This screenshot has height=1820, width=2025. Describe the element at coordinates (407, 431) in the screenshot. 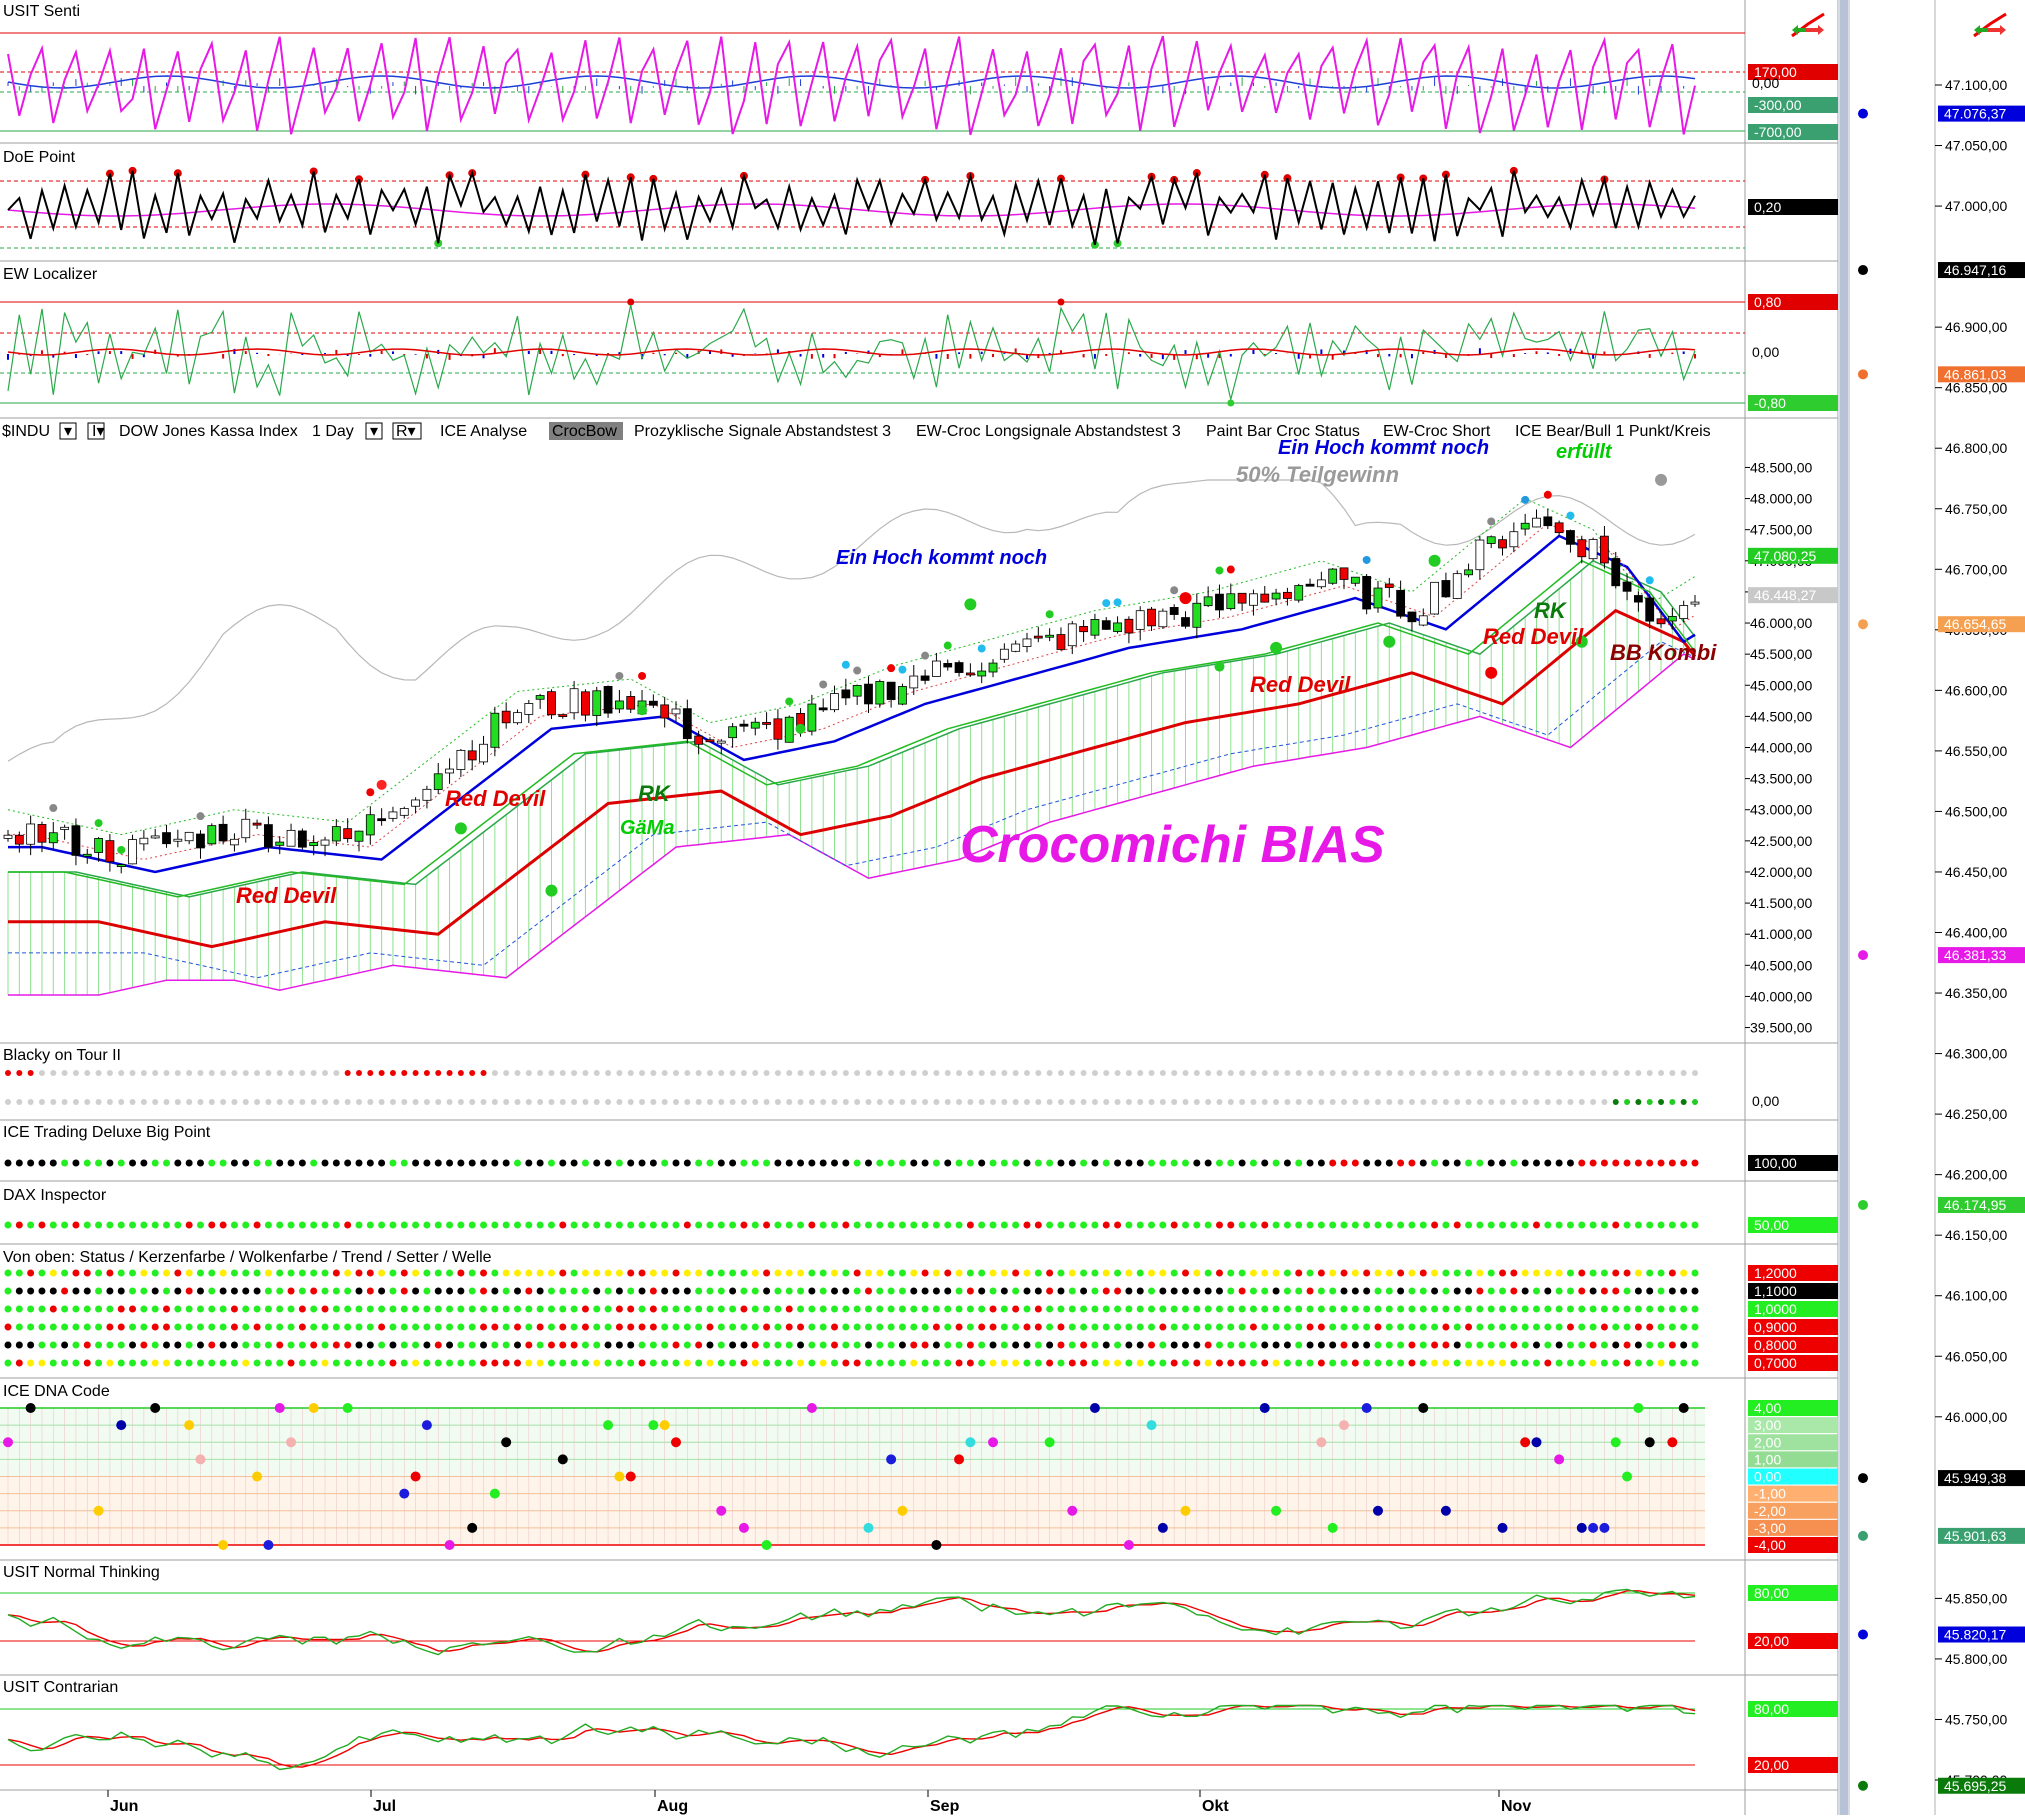

I see `range-dropdown` at that location.